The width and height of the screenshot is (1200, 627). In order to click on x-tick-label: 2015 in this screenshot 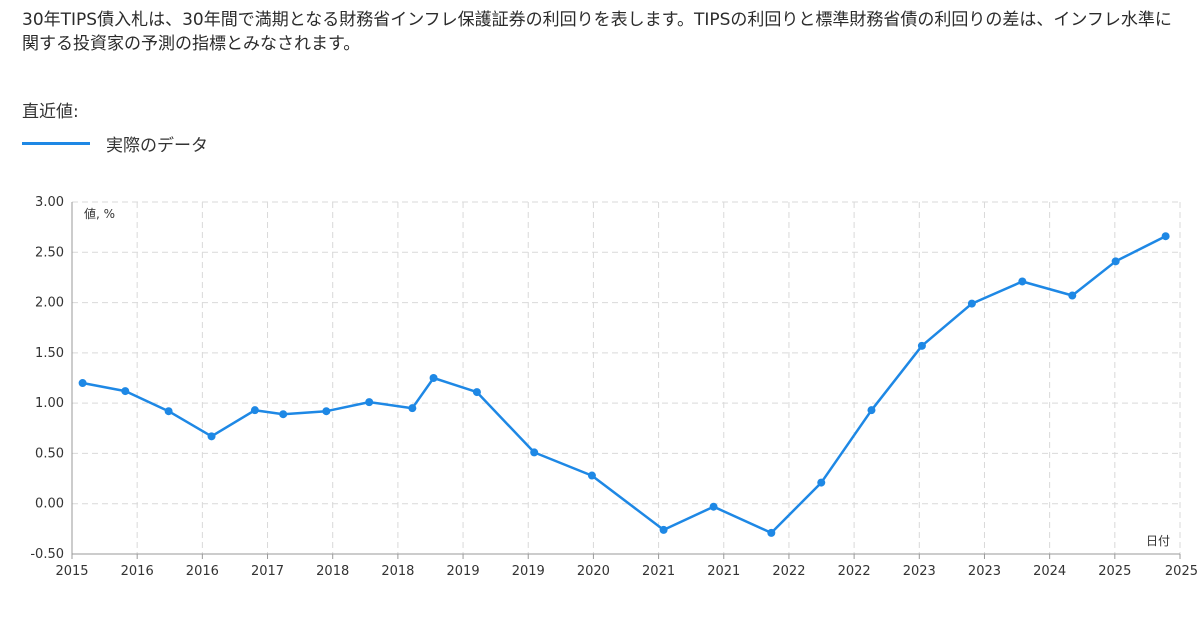, I will do `click(71, 571)`.